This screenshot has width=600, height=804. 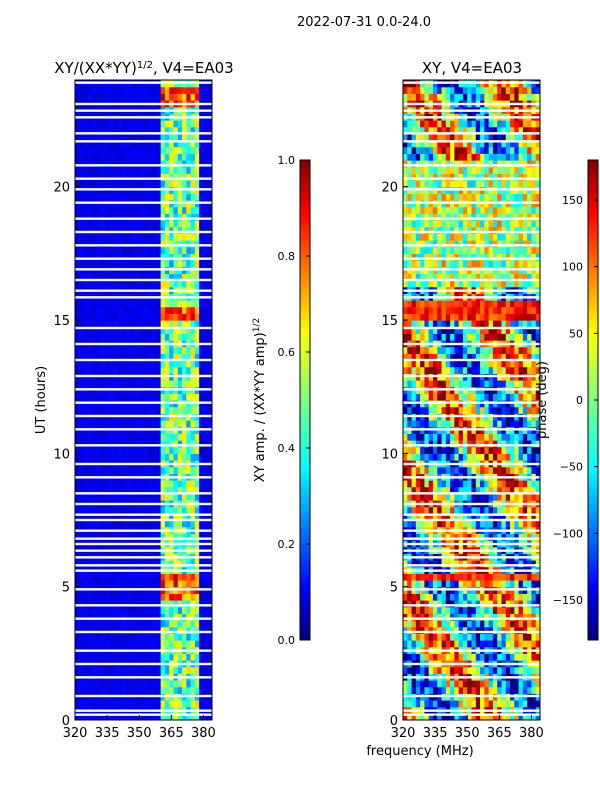 I want to click on x-tick-label: 335, so click(x=107, y=733).